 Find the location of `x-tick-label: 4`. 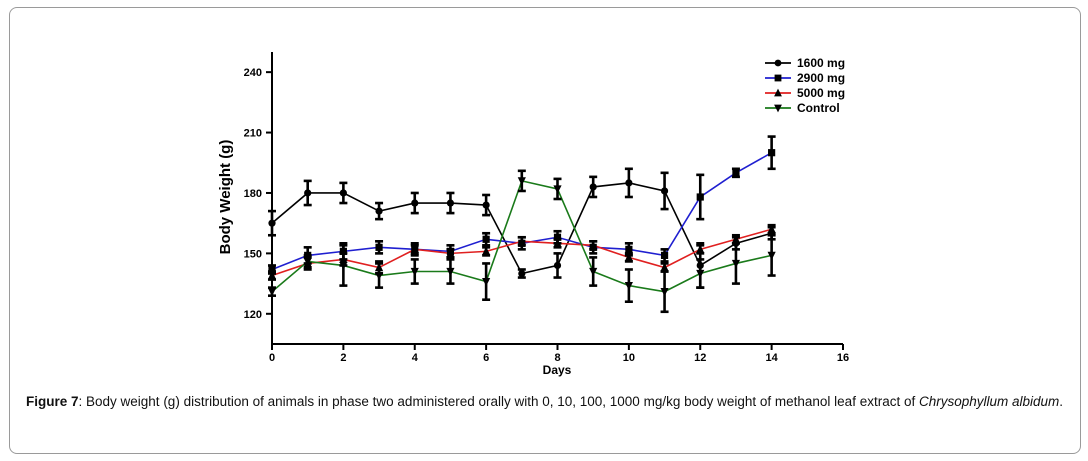

x-tick-label: 4 is located at coordinates (415, 358).